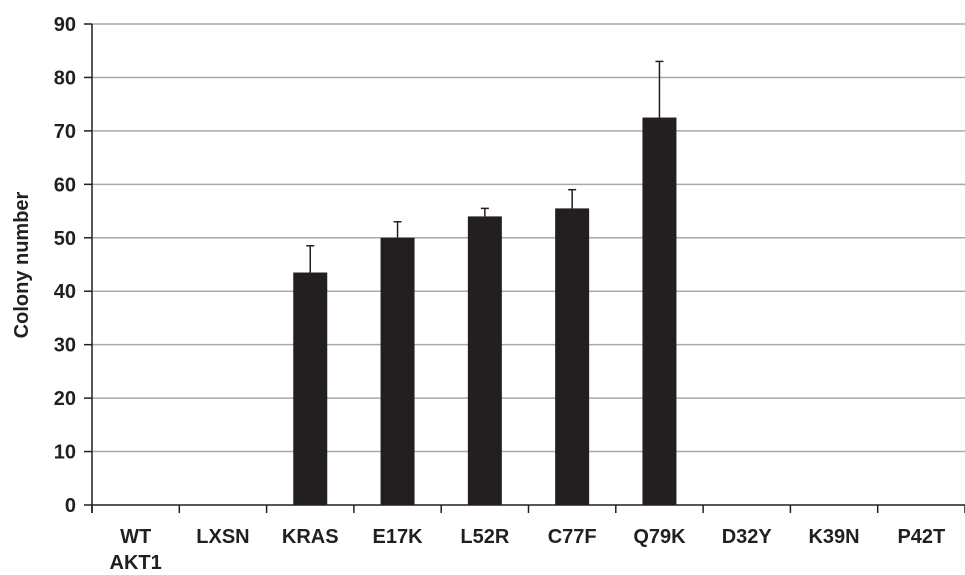  Describe the element at coordinates (70, 506) in the screenshot. I see `y-tick-label: 0` at that location.